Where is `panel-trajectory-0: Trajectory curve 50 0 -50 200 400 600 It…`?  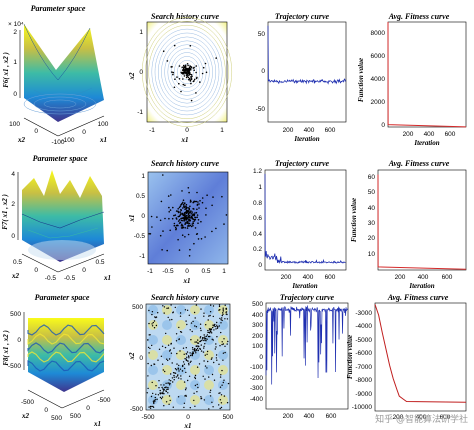
panel-trajectory-0: Trajectory curve 50 0 -50 200 400 600 It… is located at coordinates (301, 77).